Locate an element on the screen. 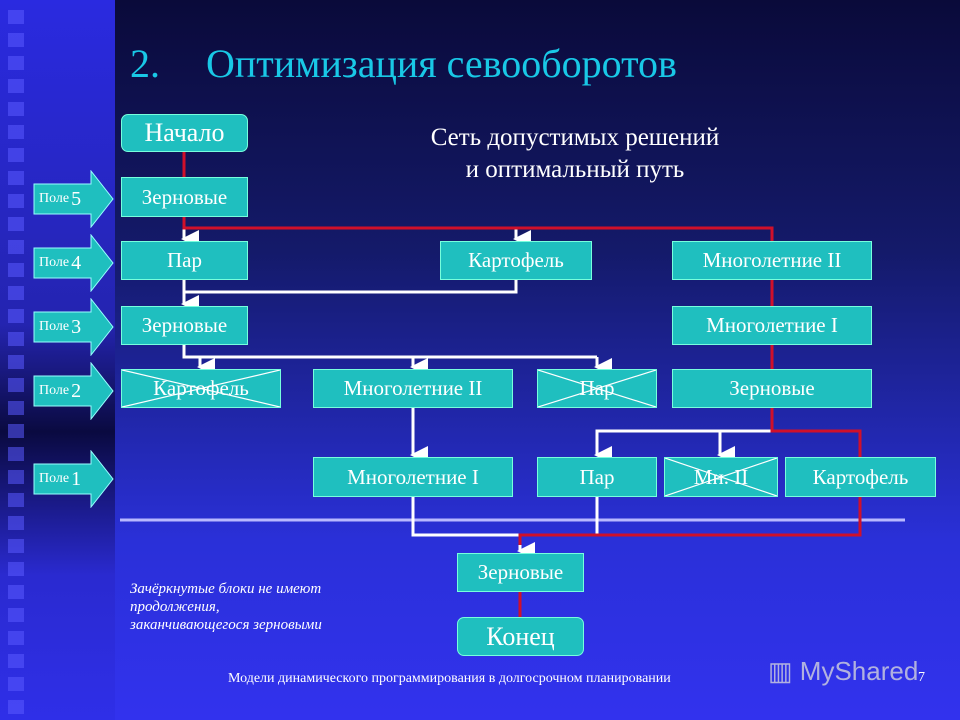 The image size is (960, 720). node-end: Конец is located at coordinates (520, 636).